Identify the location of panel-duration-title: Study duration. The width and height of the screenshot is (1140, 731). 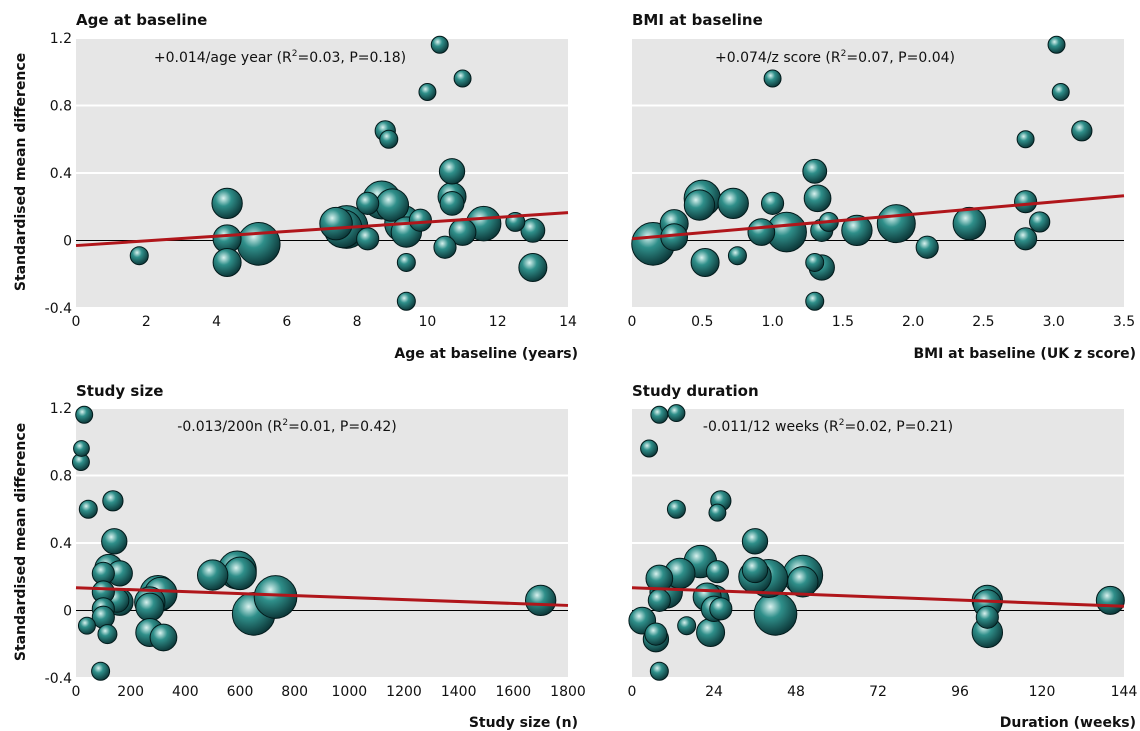
(695, 391).